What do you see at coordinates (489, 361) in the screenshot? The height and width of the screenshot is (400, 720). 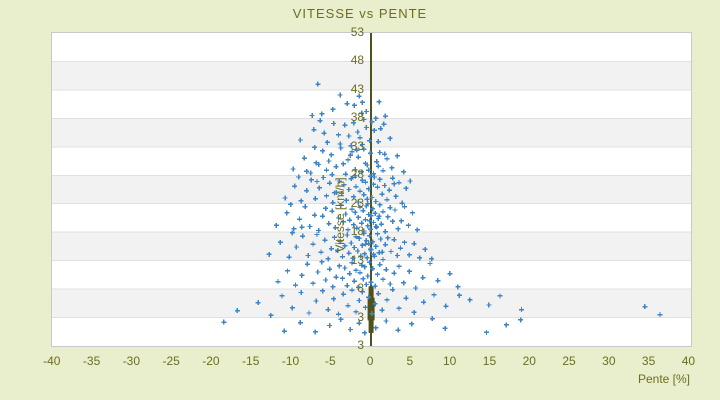 I see `x-tick-label: 15` at bounding box center [489, 361].